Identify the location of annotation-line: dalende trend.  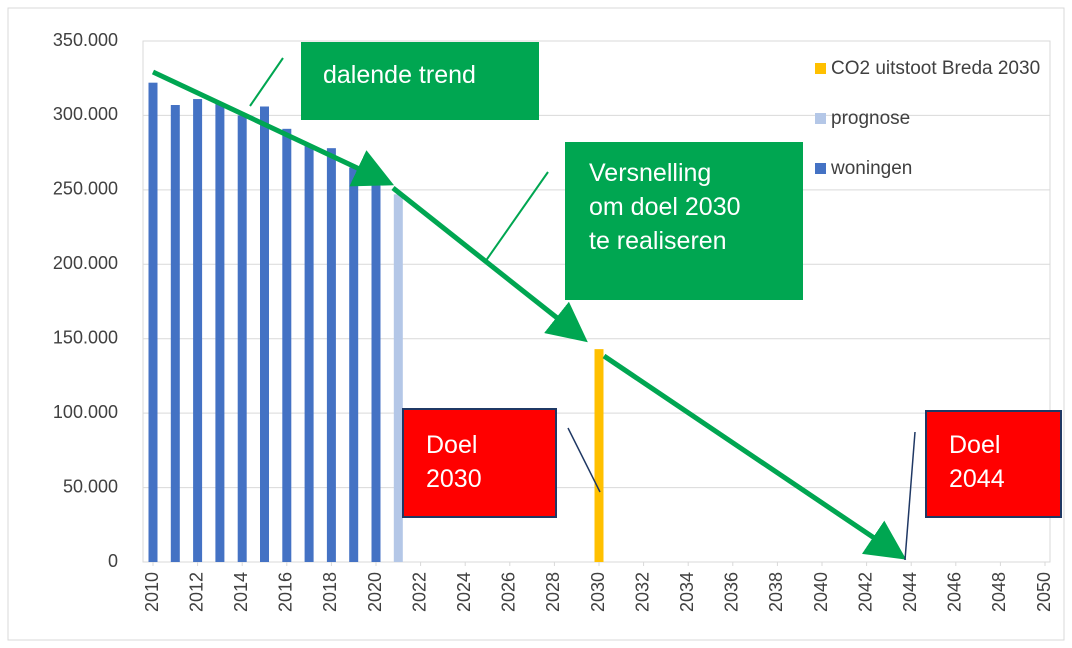
(399, 75).